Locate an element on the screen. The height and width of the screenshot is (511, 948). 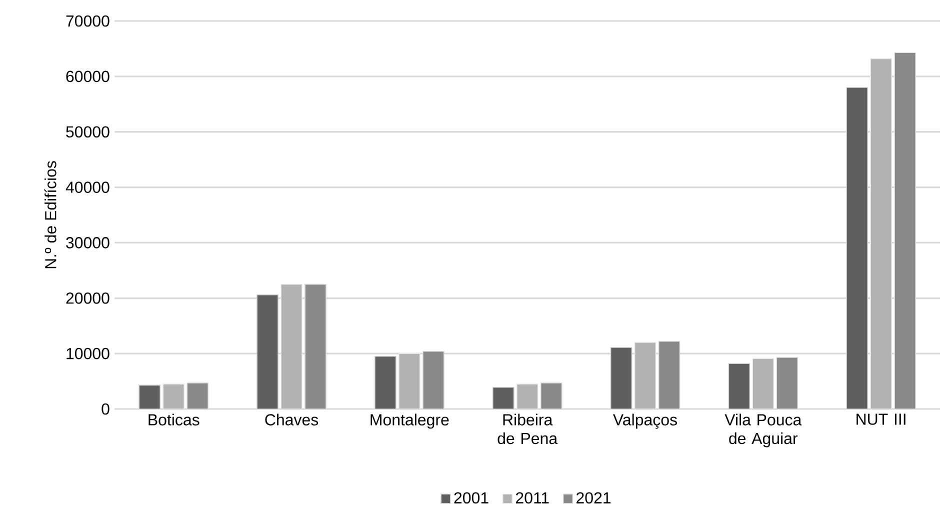
y-tick-label: 30000 is located at coordinates (88, 243).